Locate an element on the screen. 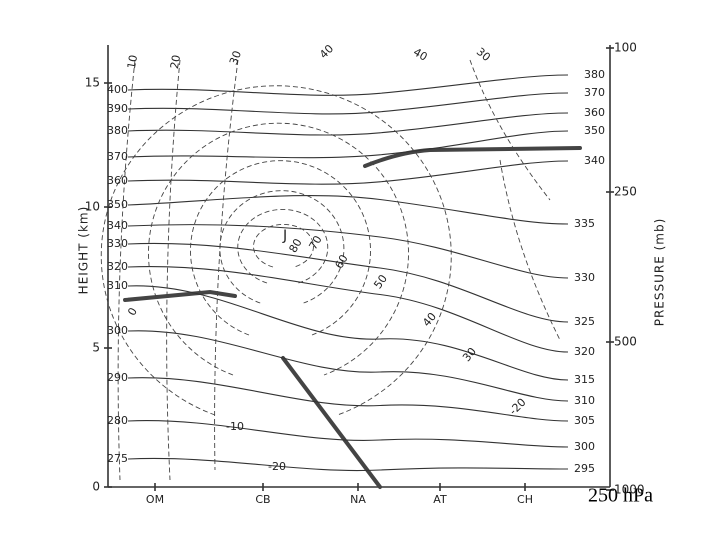 Image resolution: width=720 pixels, height=544 pixels. caption: 250 hPa is located at coordinates (620, 496).